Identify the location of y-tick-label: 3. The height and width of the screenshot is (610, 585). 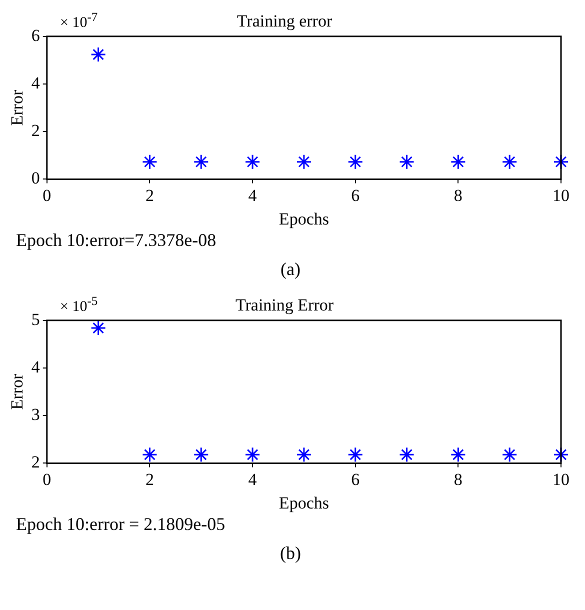
(35, 414).